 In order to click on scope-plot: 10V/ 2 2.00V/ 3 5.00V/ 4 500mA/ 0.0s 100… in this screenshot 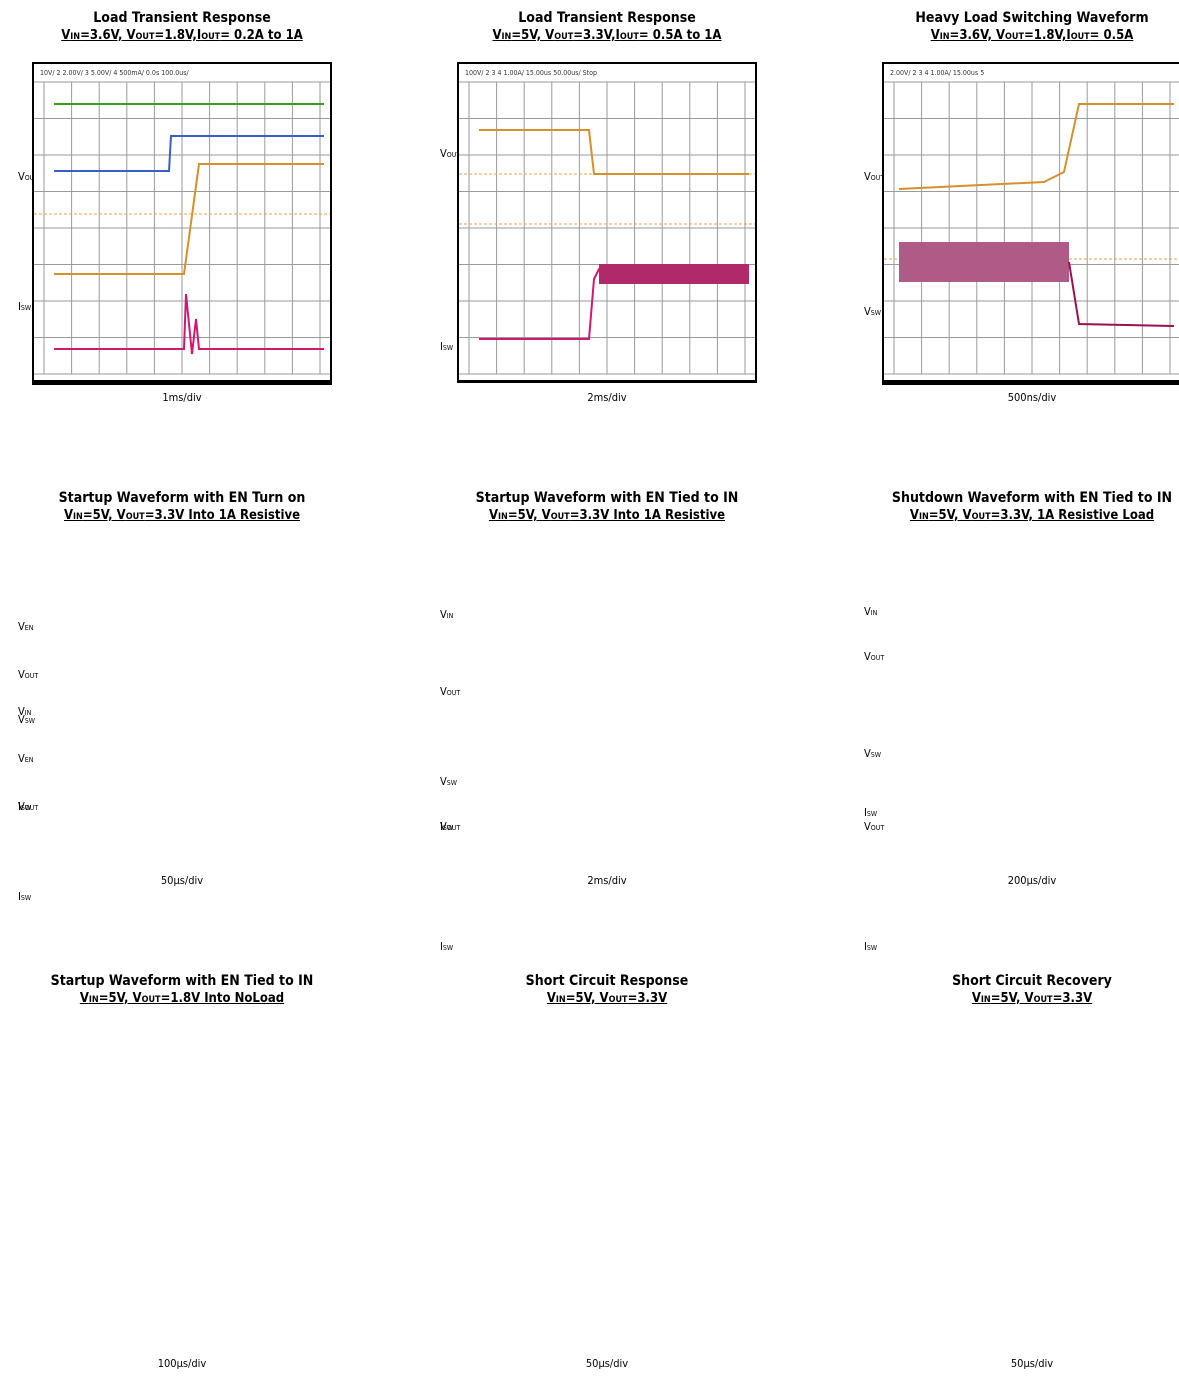, I will do `click(182, 222)`.